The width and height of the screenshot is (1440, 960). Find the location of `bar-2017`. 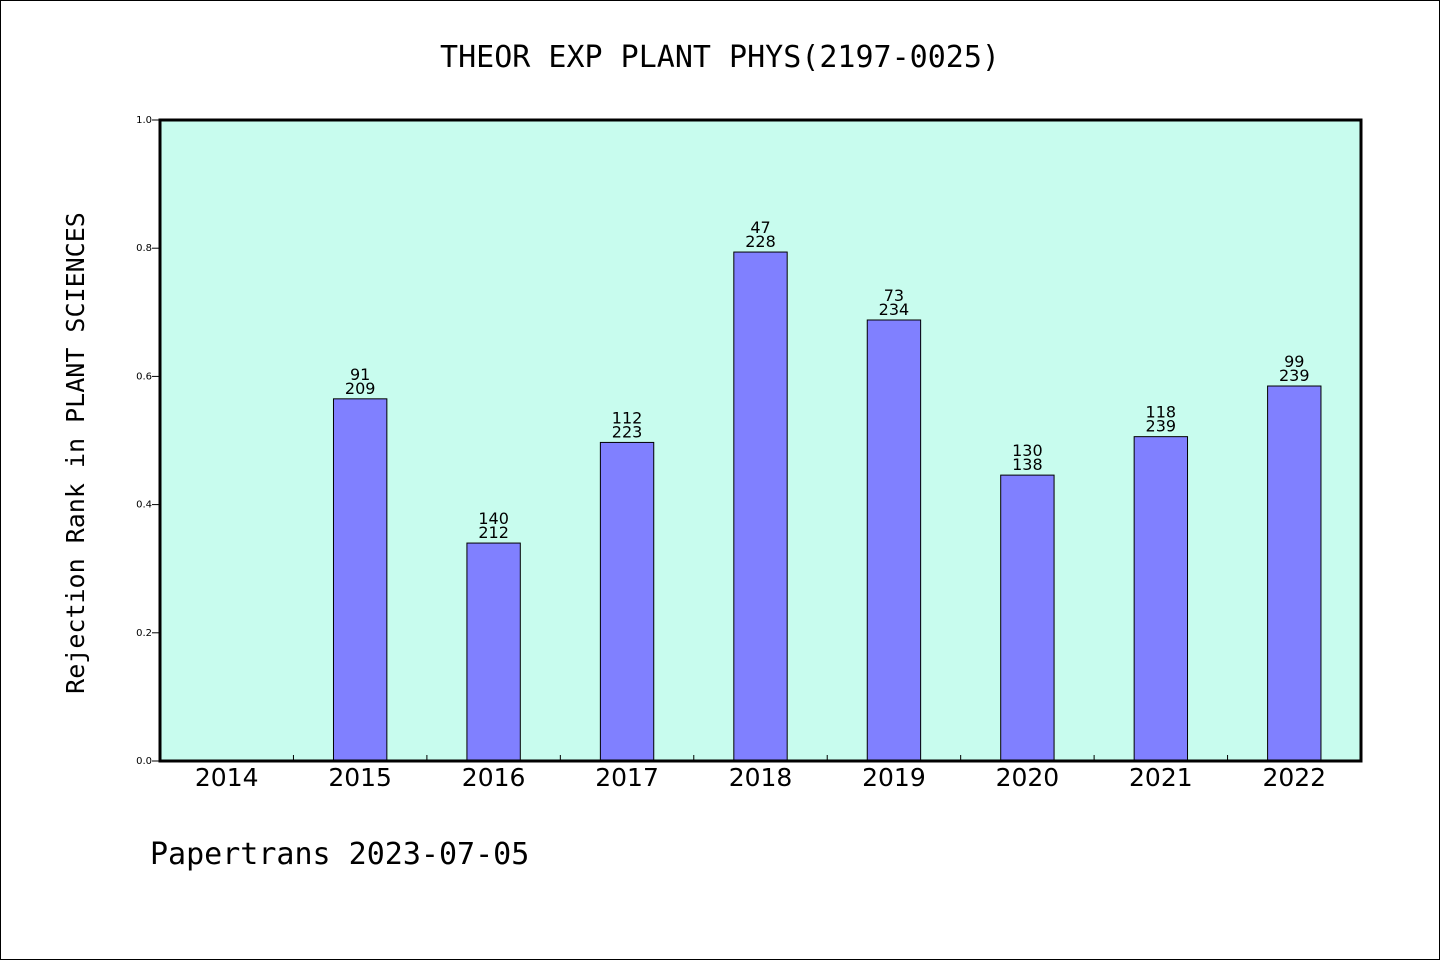

bar-2017 is located at coordinates (627, 601).